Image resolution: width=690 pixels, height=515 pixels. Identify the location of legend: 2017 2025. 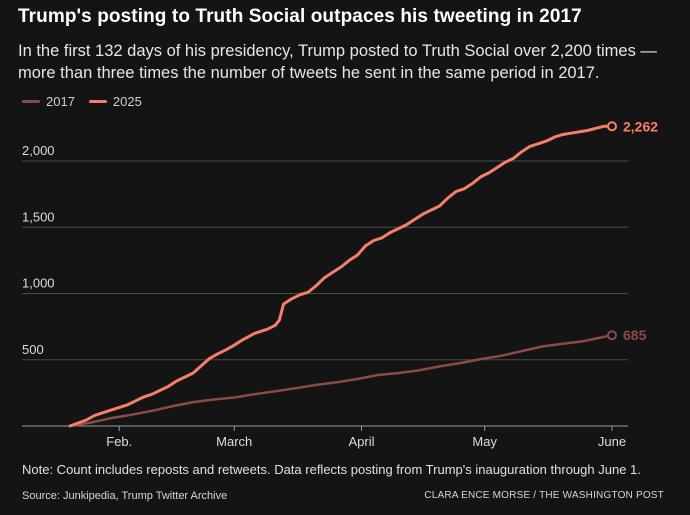
(89, 101).